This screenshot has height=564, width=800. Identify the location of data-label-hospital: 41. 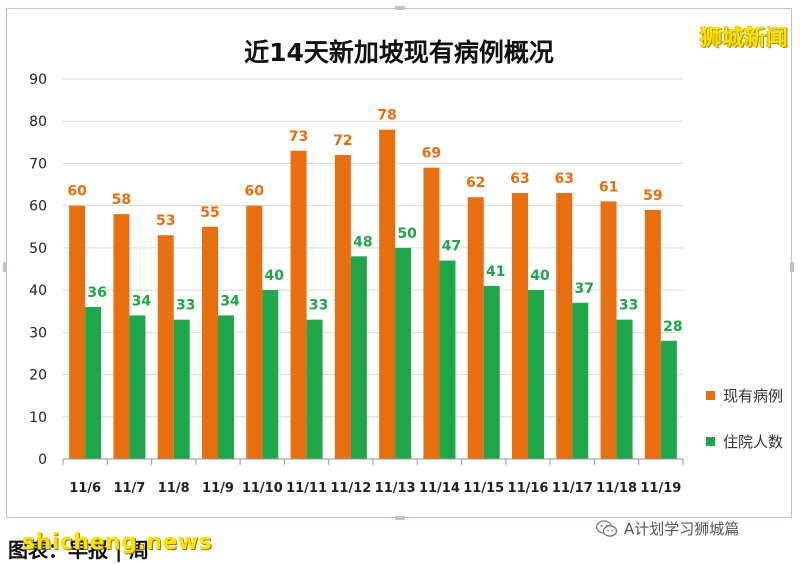
(495, 272).